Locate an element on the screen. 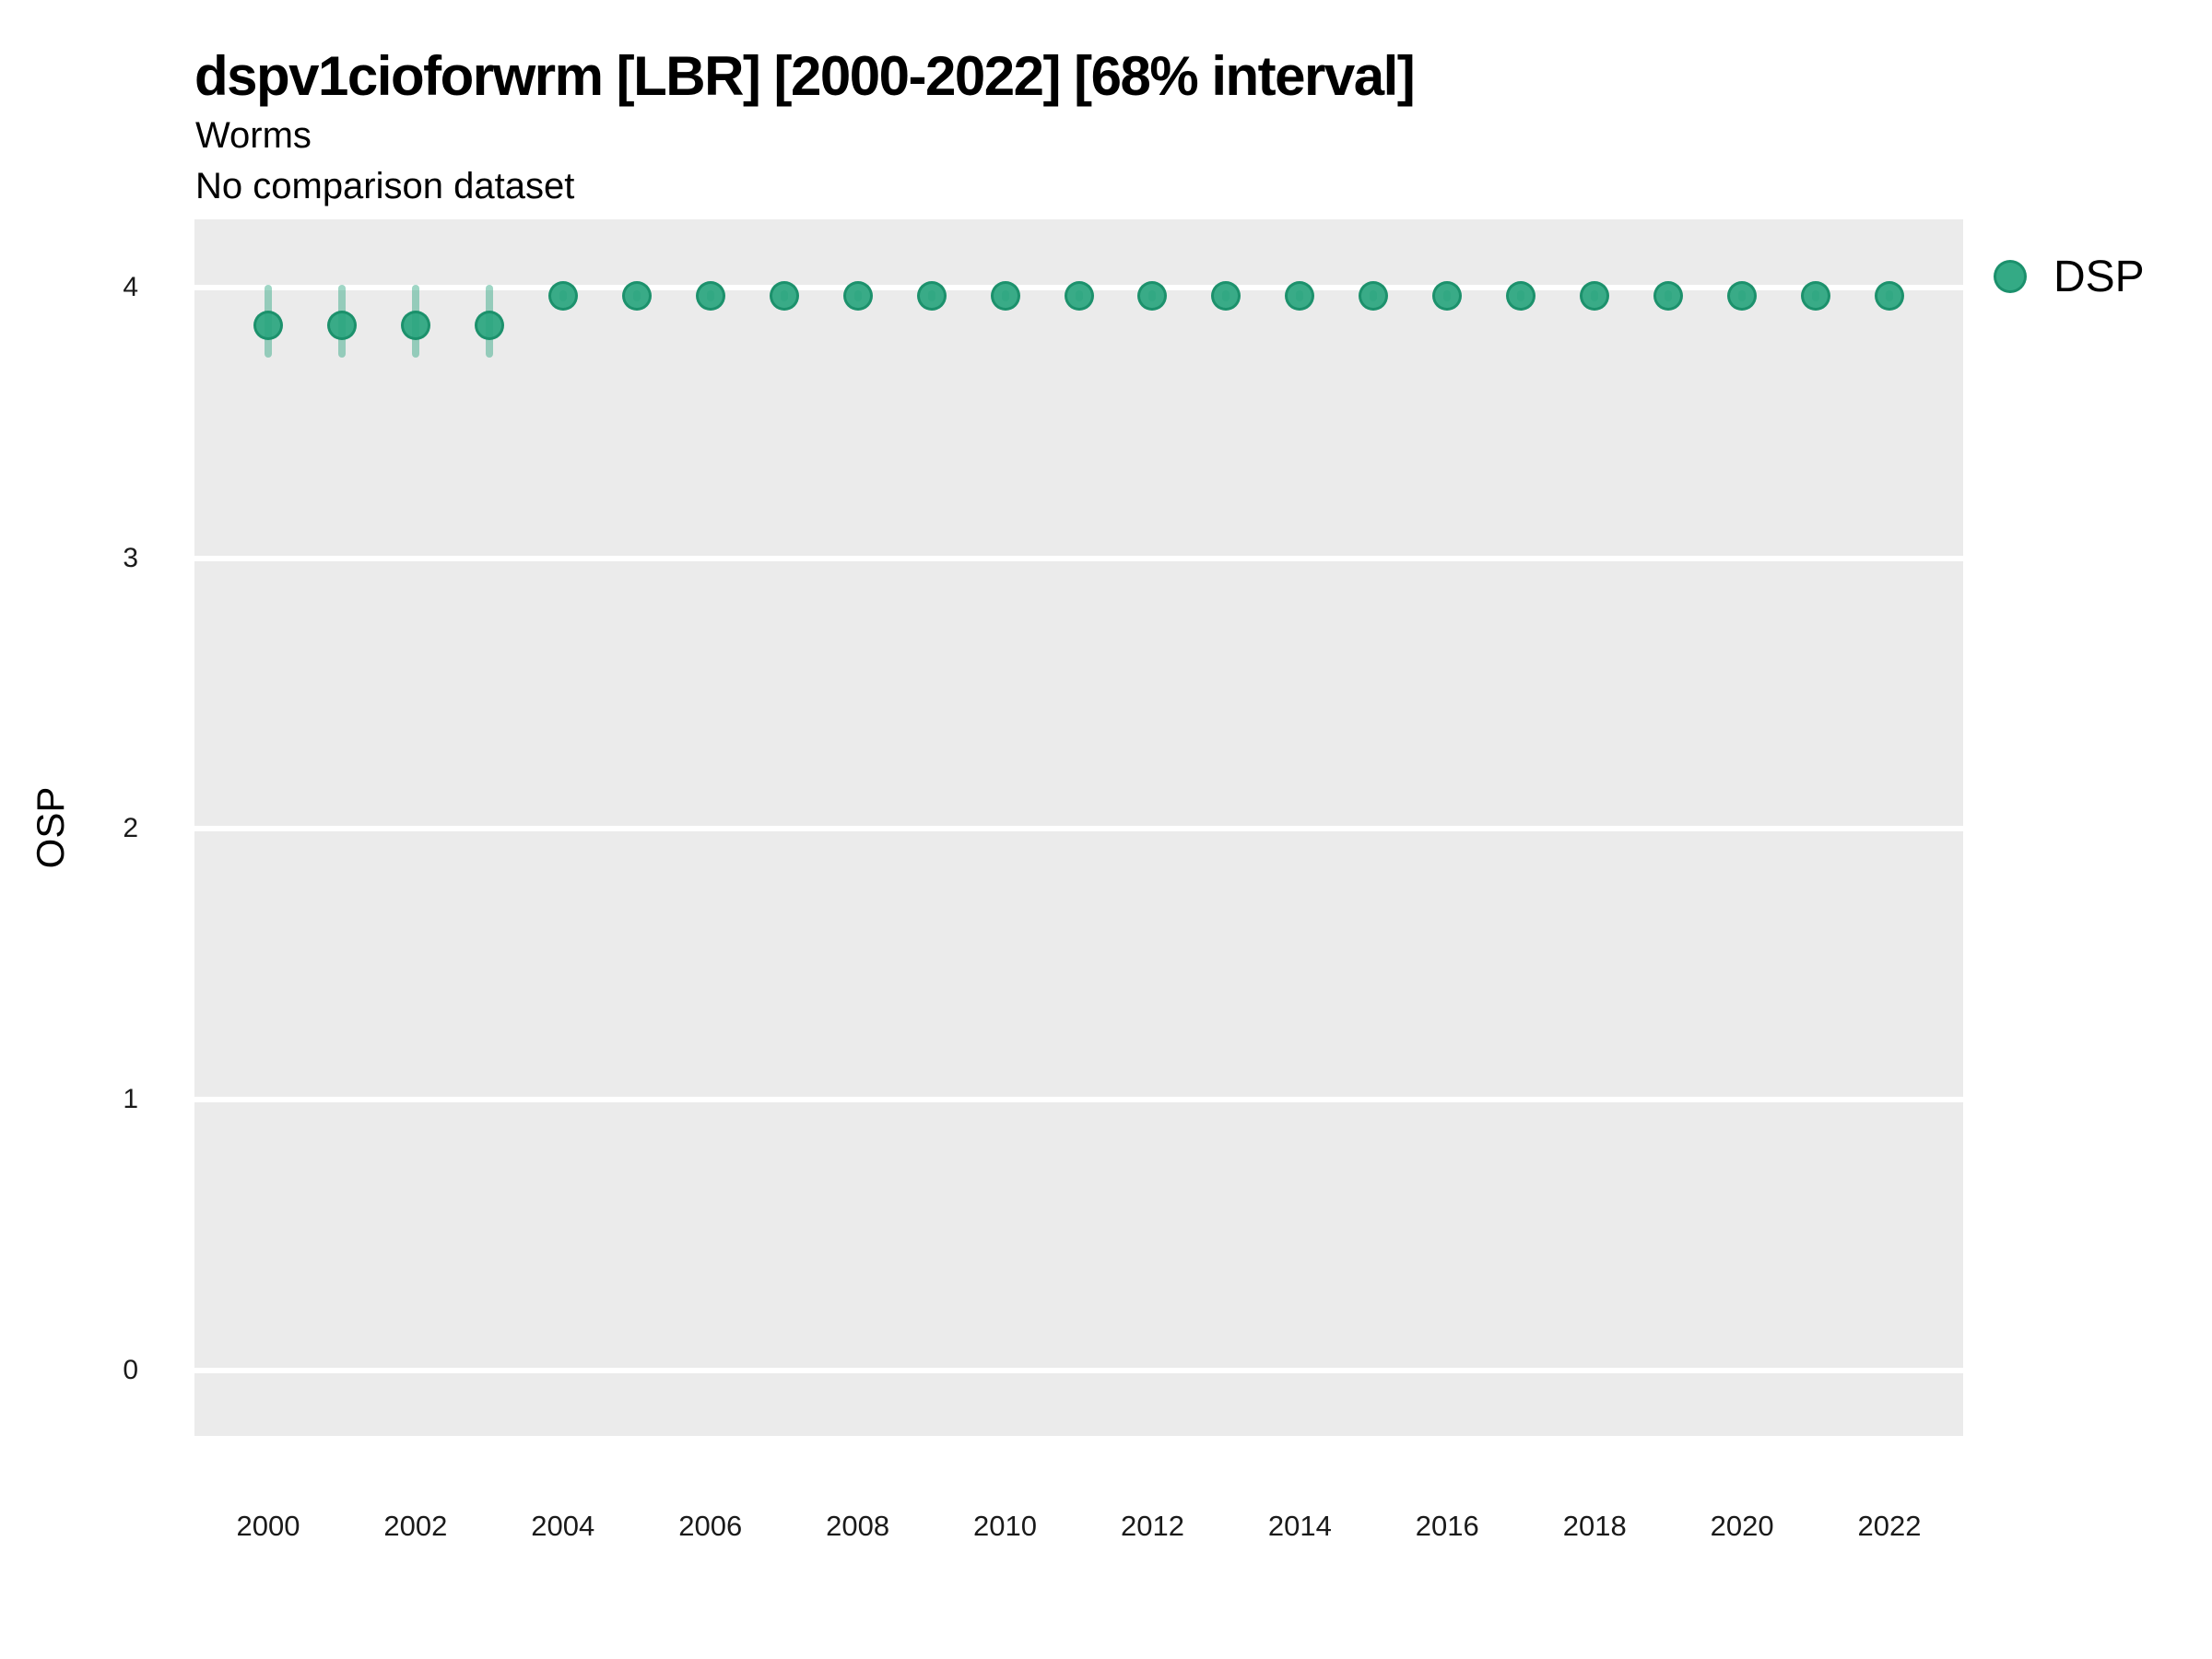 The height and width of the screenshot is (1659, 2212). data-point-2018 is located at coordinates (1595, 295).